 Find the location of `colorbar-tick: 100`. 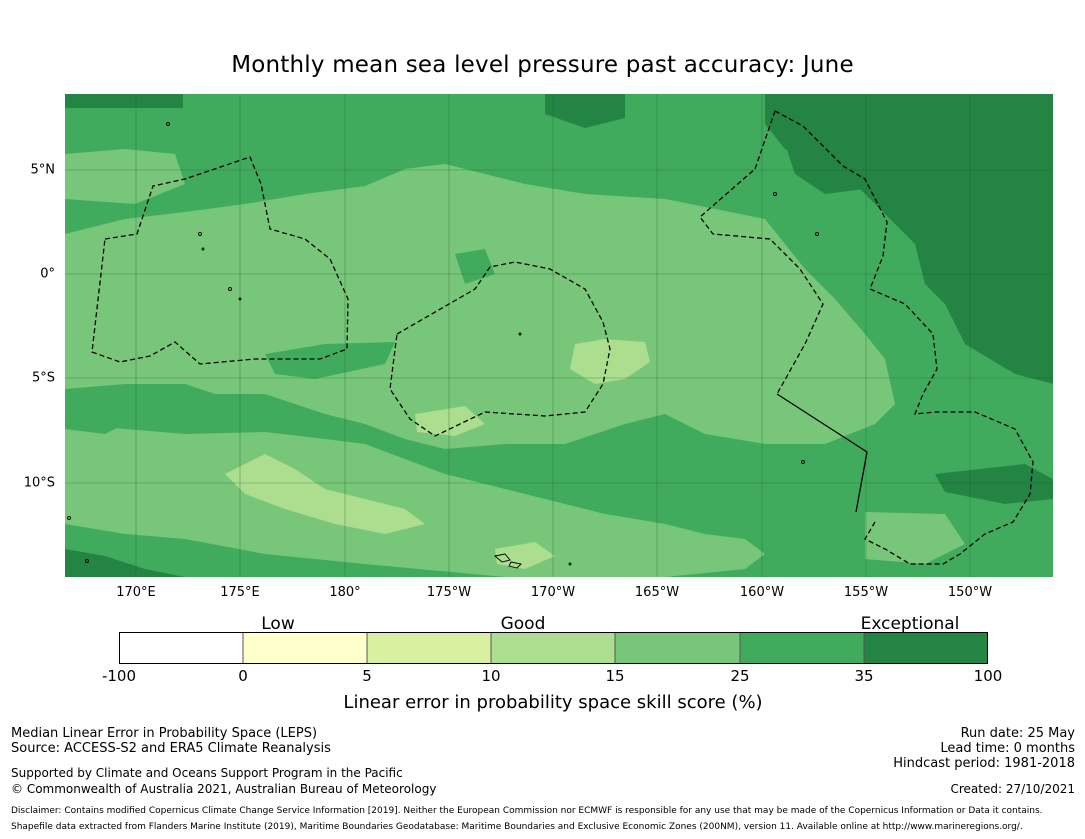

colorbar-tick: 100 is located at coordinates (988, 676).